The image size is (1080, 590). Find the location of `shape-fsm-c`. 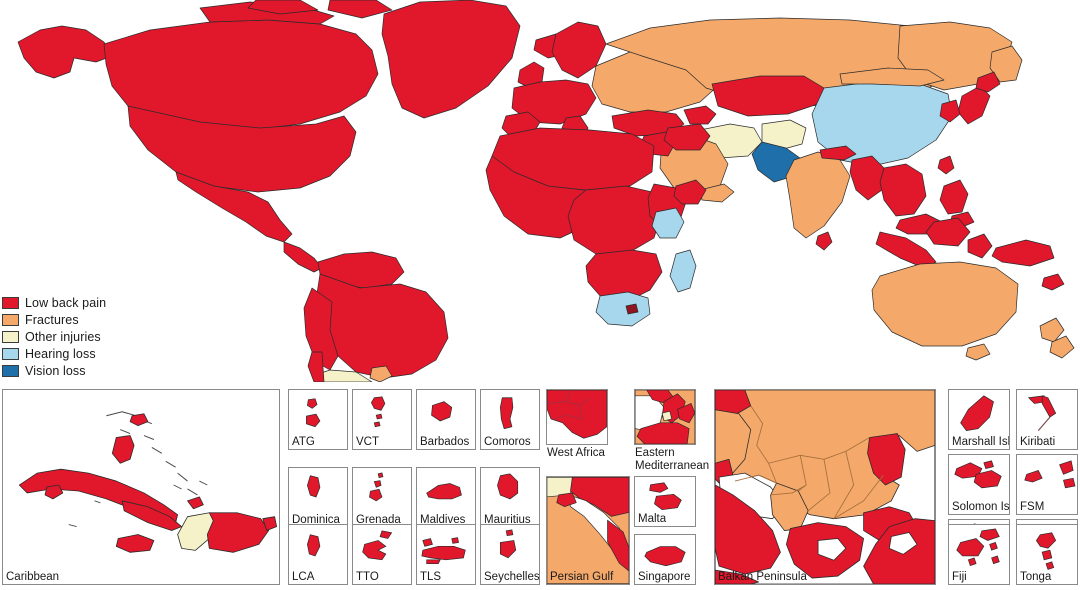

shape-fsm-c is located at coordinates (1069, 483).